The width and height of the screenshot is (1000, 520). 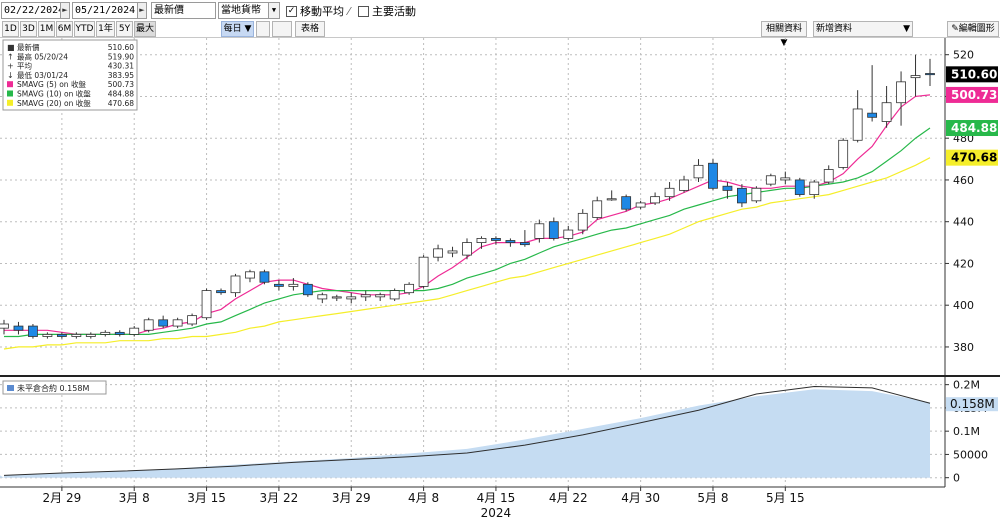 I want to click on oi-legend-text: 未平倉合約 0.158M, so click(x=53, y=388).